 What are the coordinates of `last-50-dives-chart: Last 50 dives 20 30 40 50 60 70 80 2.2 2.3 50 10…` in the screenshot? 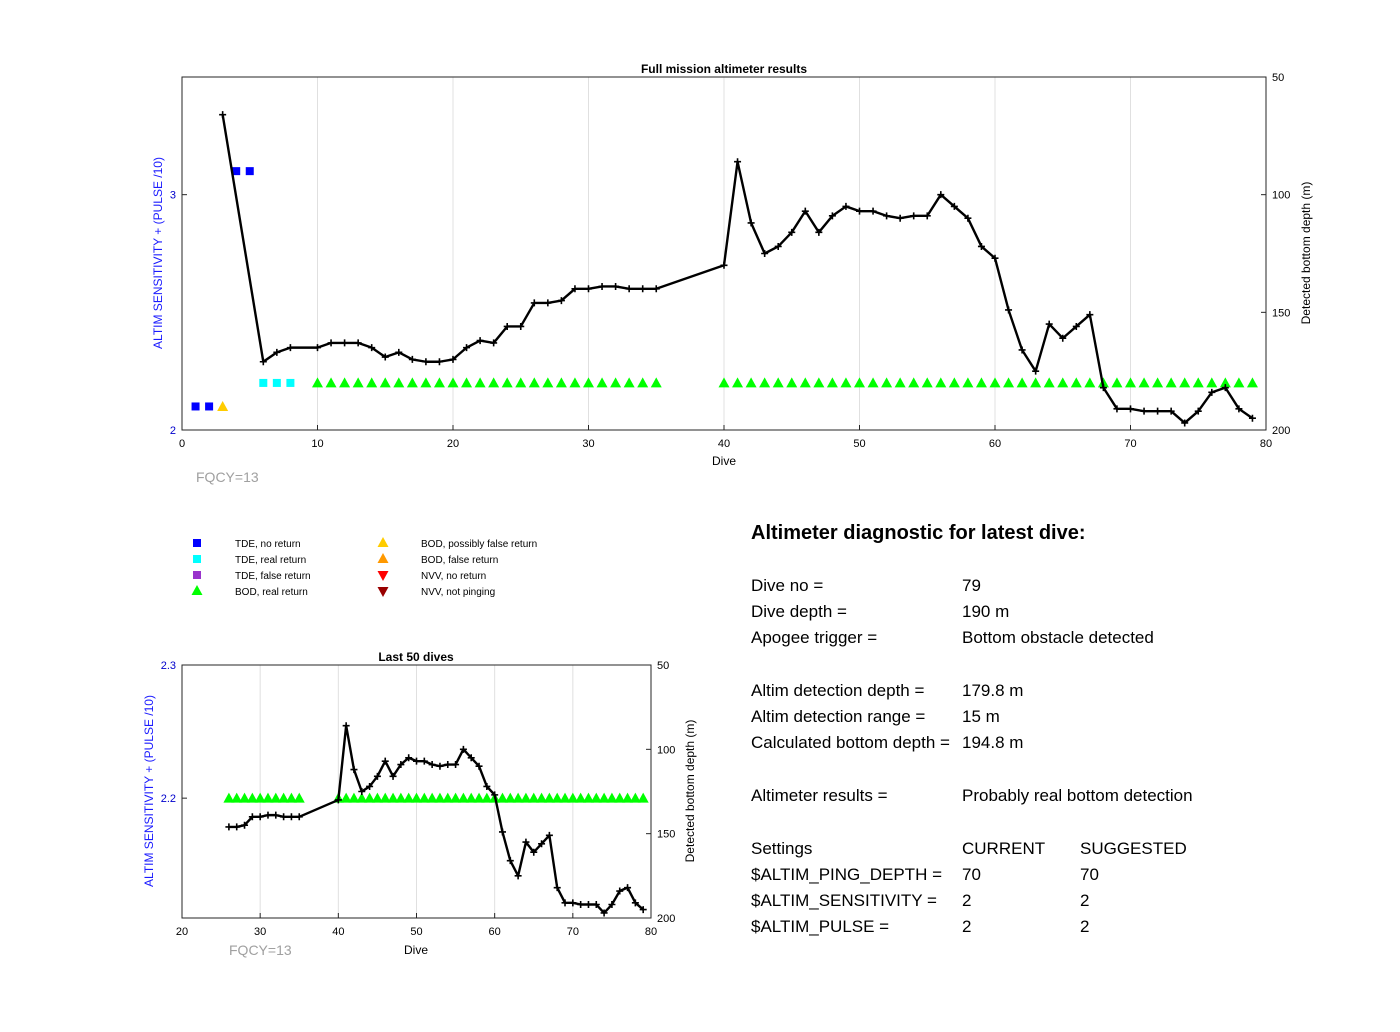 It's located at (419, 804).